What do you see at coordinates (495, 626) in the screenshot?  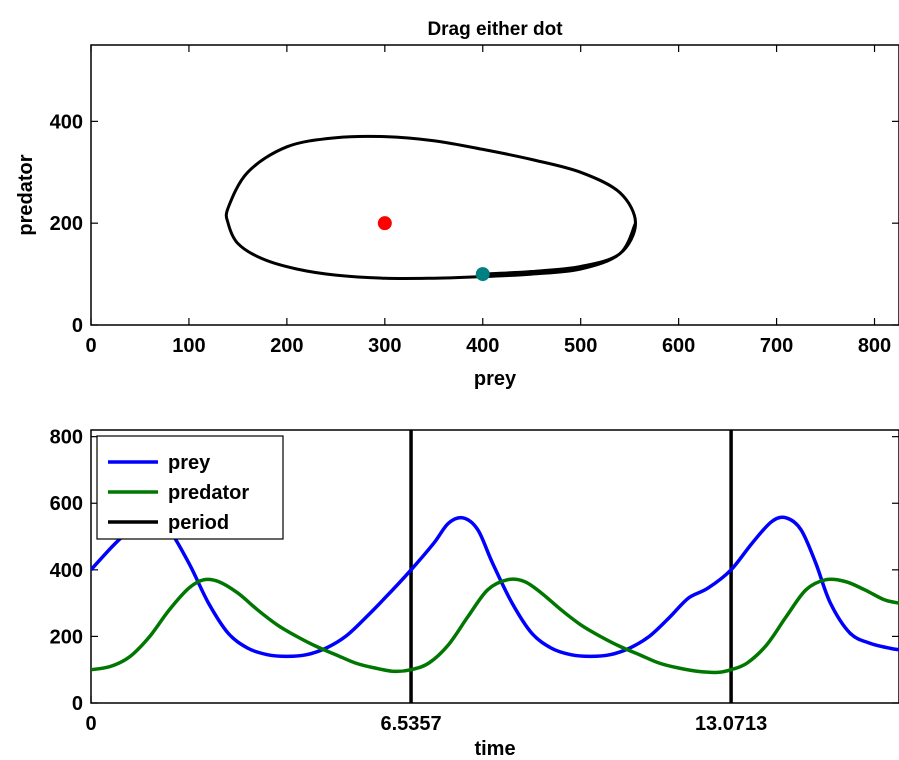 I see `series-line-predator` at bounding box center [495, 626].